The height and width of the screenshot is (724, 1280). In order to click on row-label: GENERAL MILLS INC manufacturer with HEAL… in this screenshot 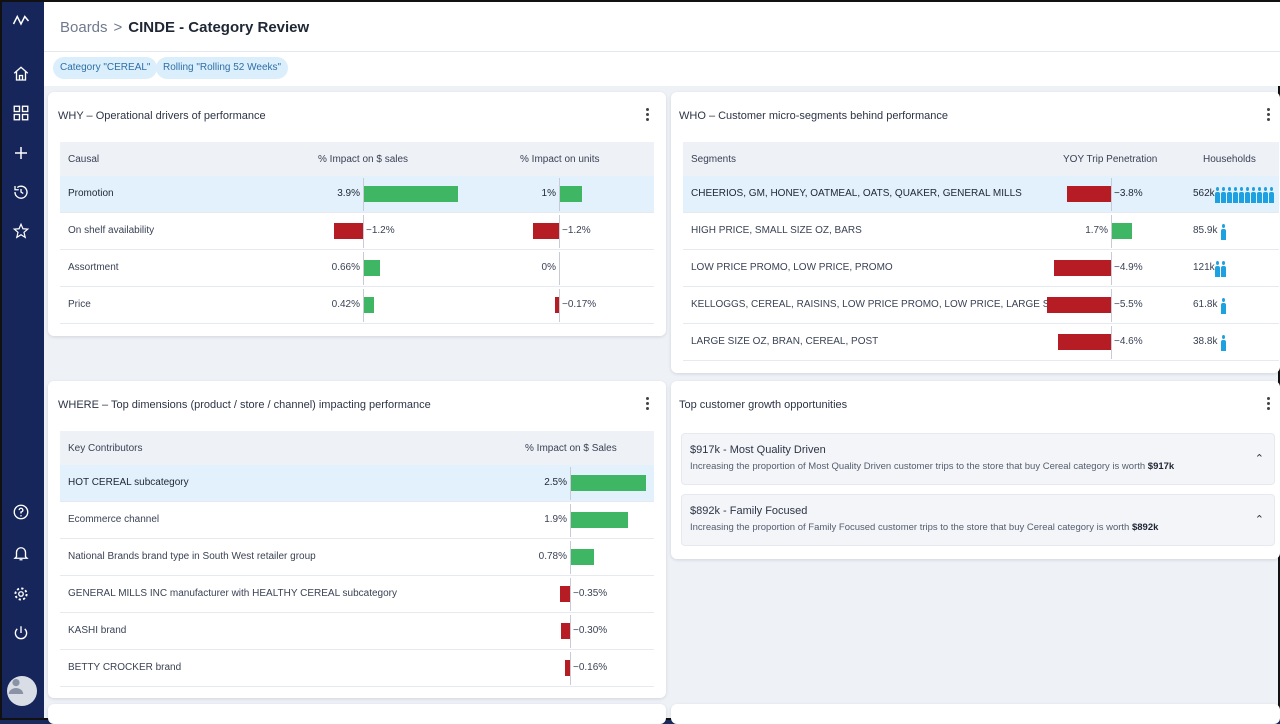, I will do `click(233, 593)`.